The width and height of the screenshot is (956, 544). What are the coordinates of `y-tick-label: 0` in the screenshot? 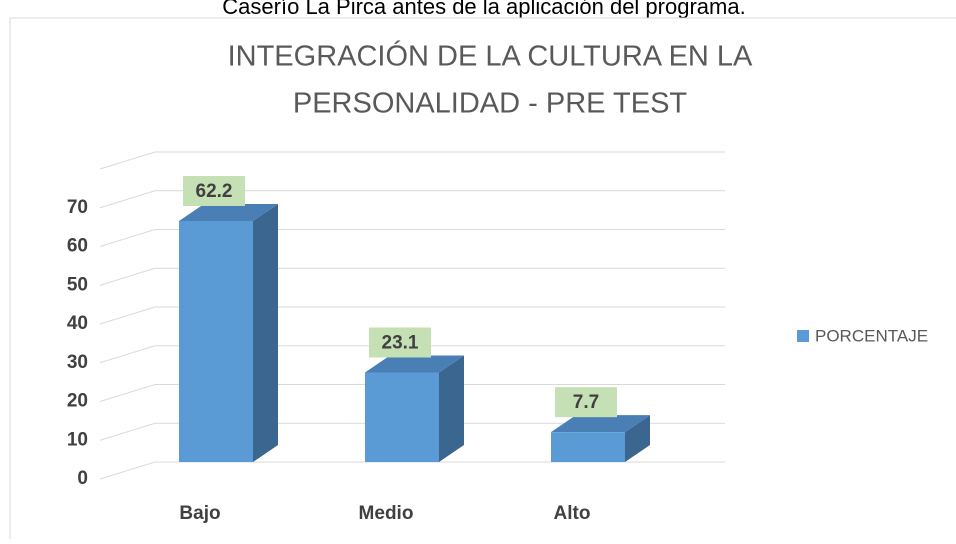 It's located at (82, 478).